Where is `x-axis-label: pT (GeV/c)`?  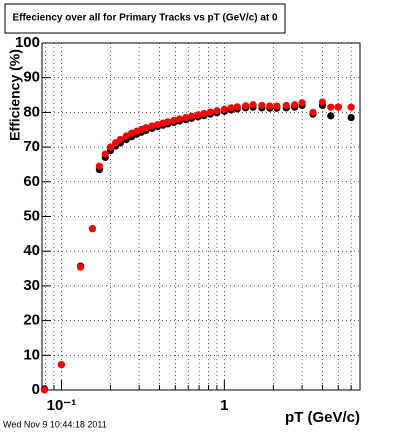
x-axis-label: pT (GeV/c) is located at coordinates (322, 417).